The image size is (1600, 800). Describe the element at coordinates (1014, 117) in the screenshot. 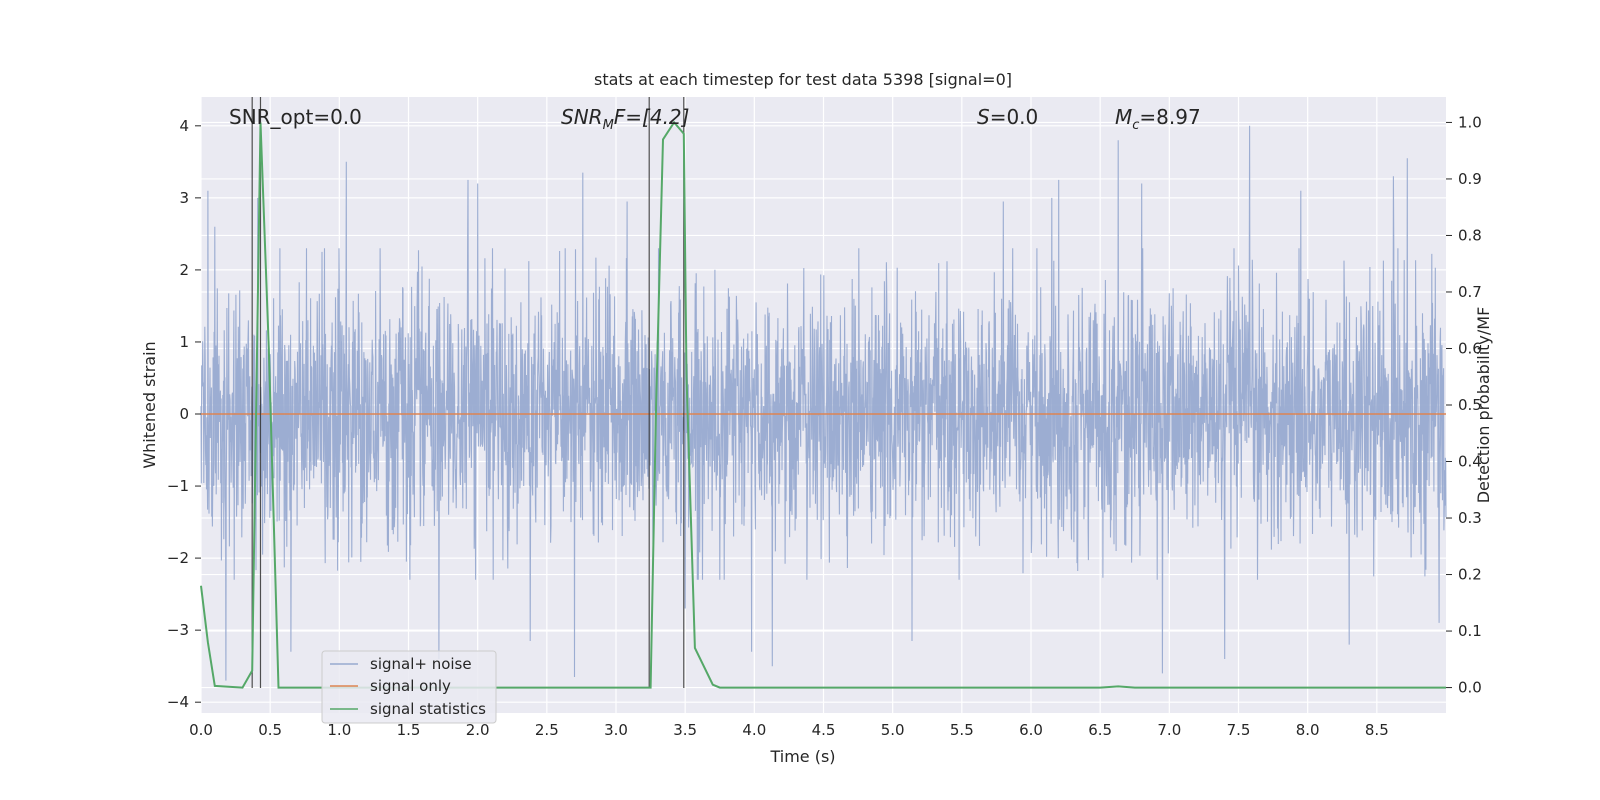

I see `s-rest: =0.0` at that location.